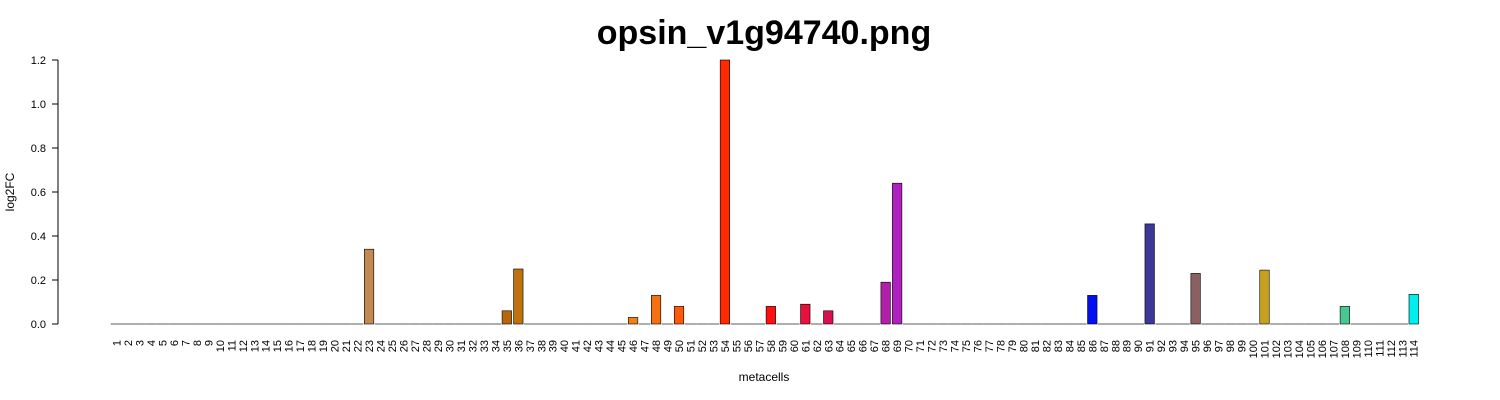  I want to click on x-tick-label: 57, so click(760, 346).